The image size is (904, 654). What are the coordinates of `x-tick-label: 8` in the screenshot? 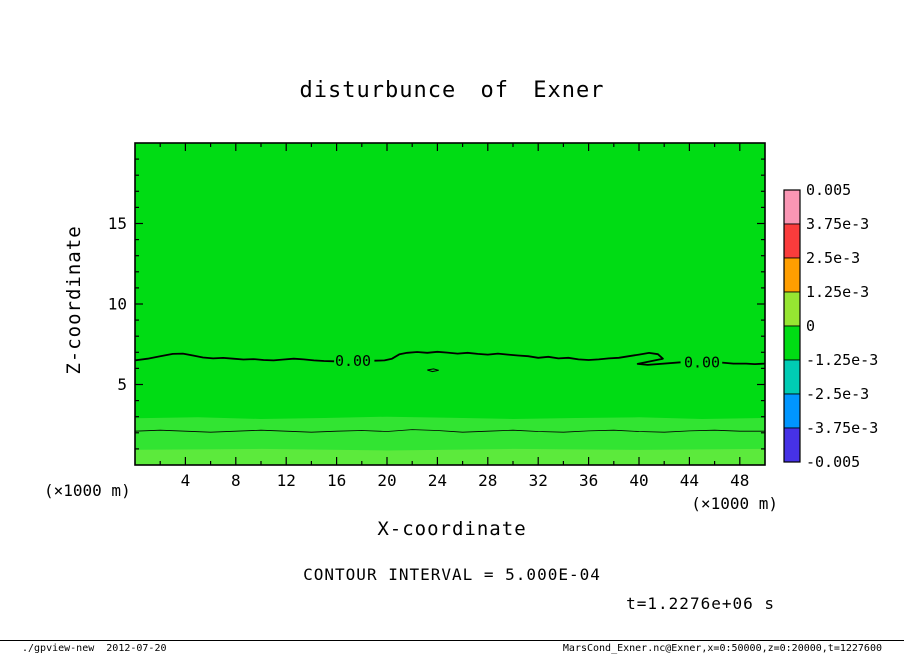 It's located at (236, 480).